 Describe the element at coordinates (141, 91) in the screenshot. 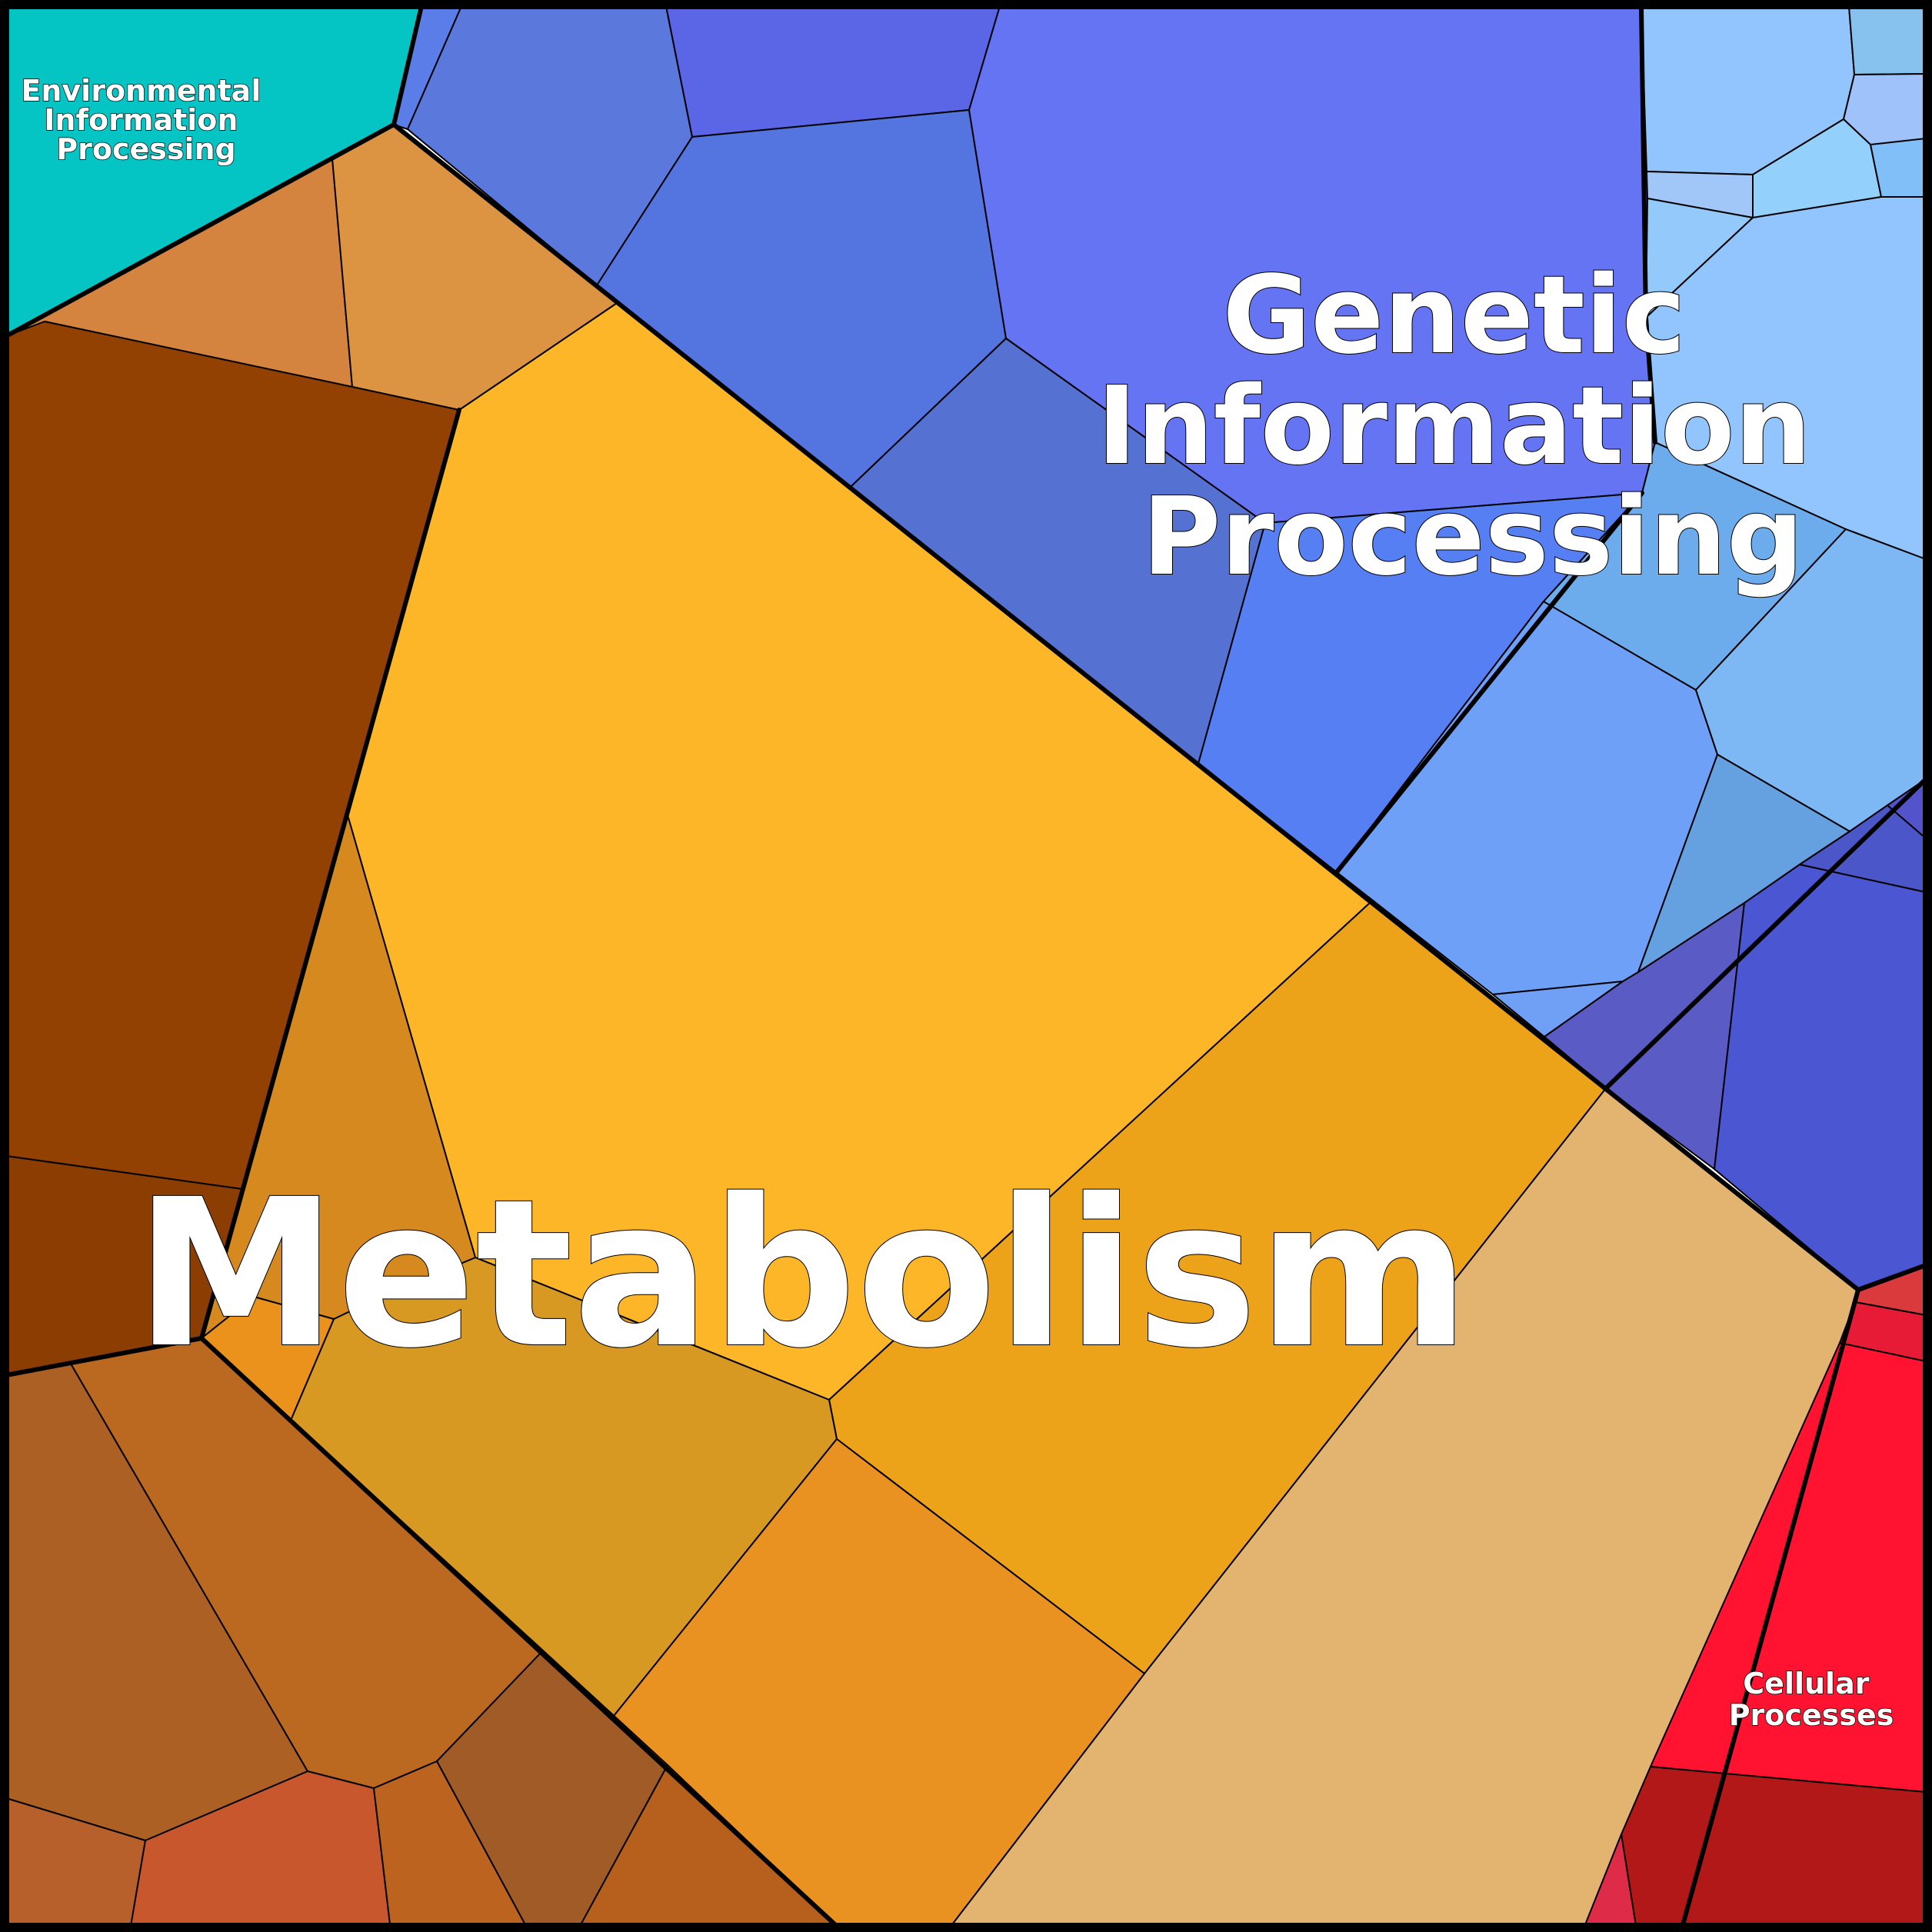

I see `label-environmental-line-1: Environmental` at that location.